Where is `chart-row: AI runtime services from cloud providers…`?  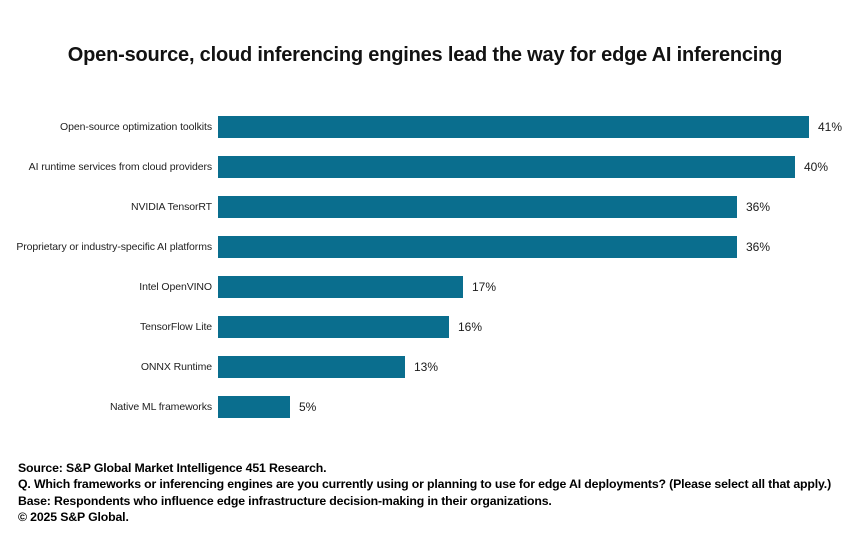
chart-row: AI runtime services from cloud providers… is located at coordinates (425, 167).